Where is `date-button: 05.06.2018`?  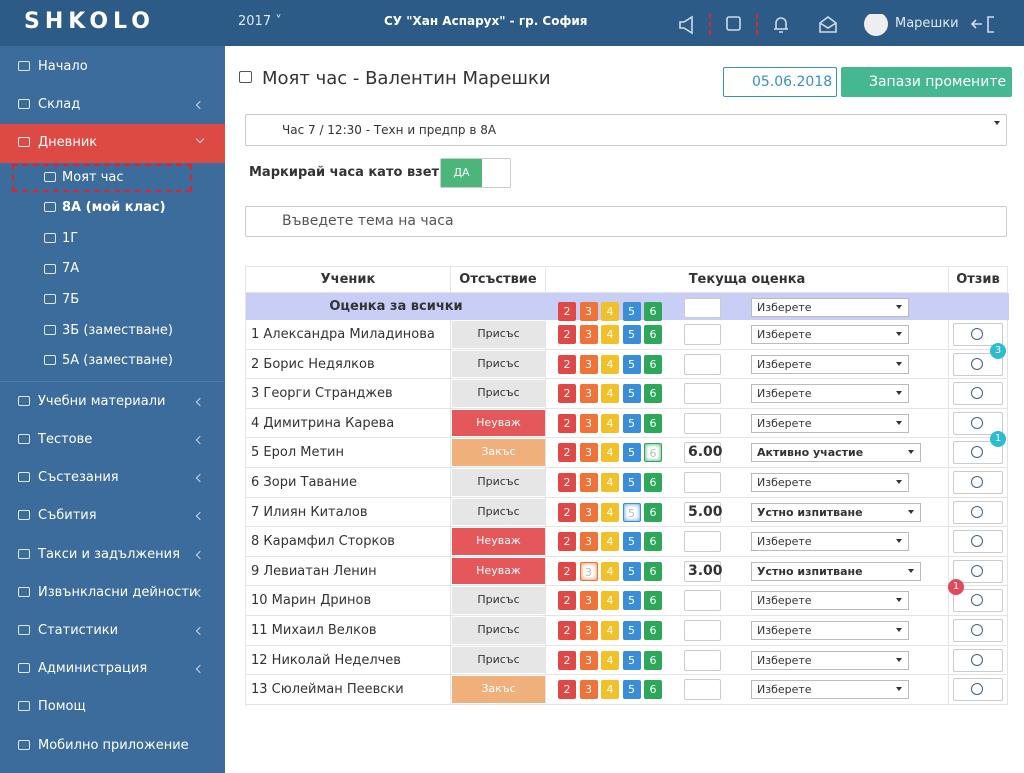
date-button: 05.06.2018 is located at coordinates (780, 82).